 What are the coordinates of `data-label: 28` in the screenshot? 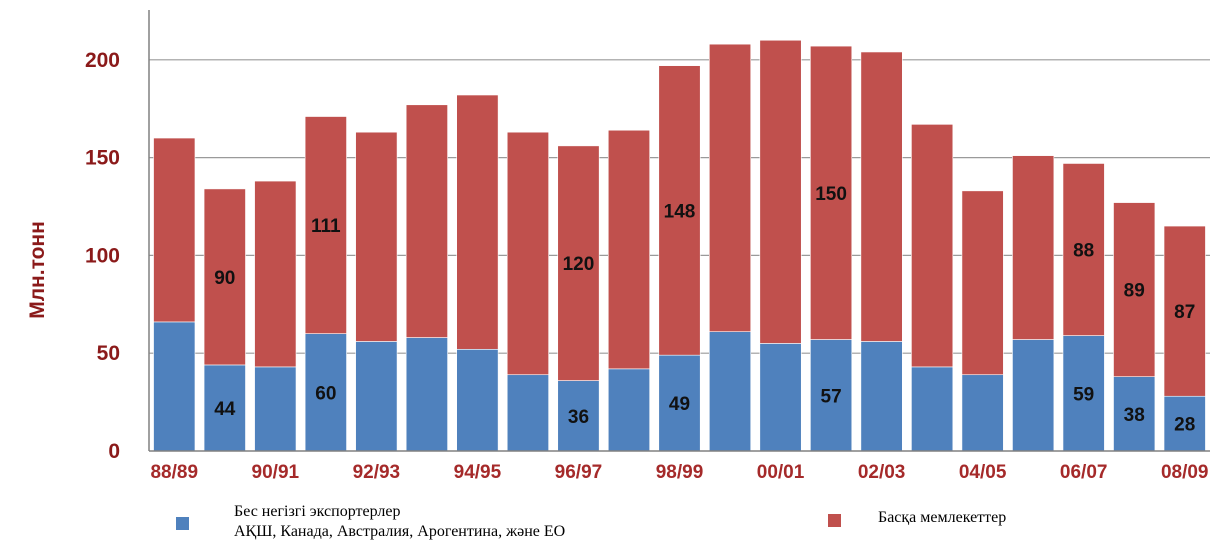 It's located at (1184, 425).